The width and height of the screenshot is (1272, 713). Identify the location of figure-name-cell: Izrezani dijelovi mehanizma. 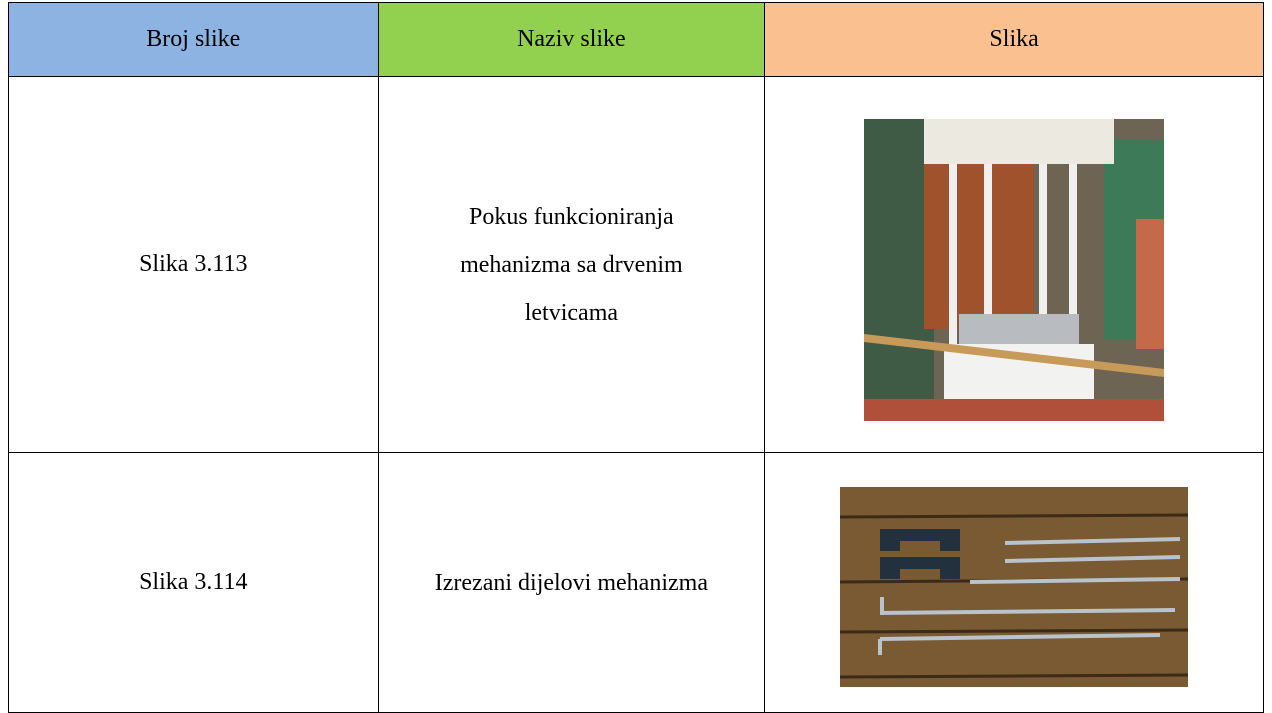
(571, 582).